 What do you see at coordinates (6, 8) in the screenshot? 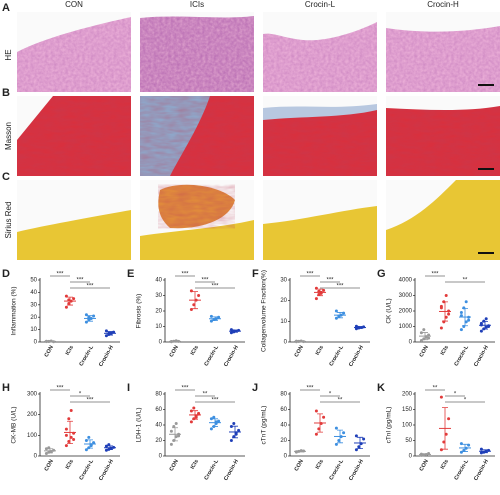
I see `panel-letter: A` at bounding box center [6, 8].